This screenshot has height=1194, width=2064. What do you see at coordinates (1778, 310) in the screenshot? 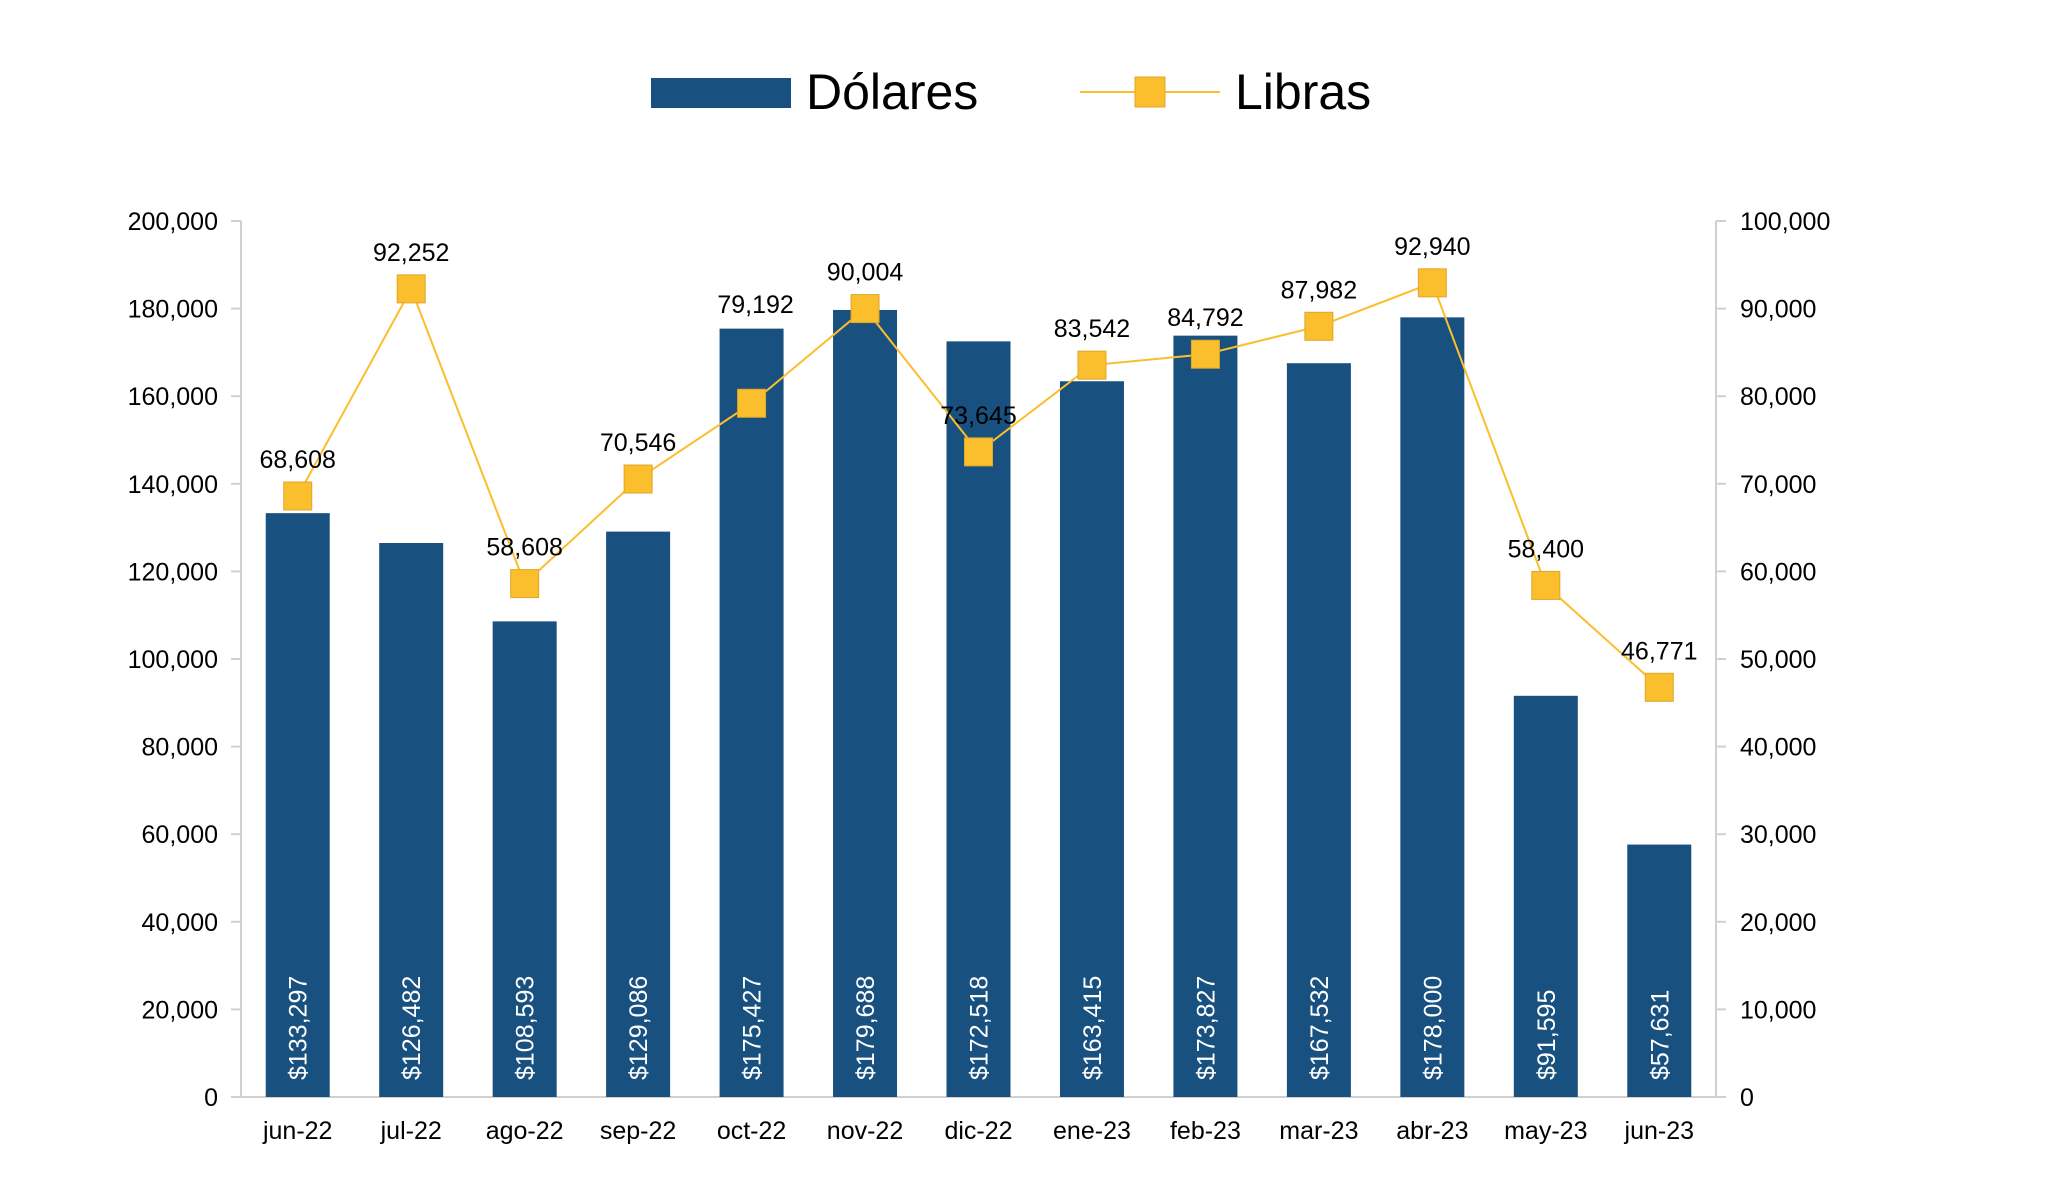
I see `right-tick-label: 90,000` at bounding box center [1778, 310].